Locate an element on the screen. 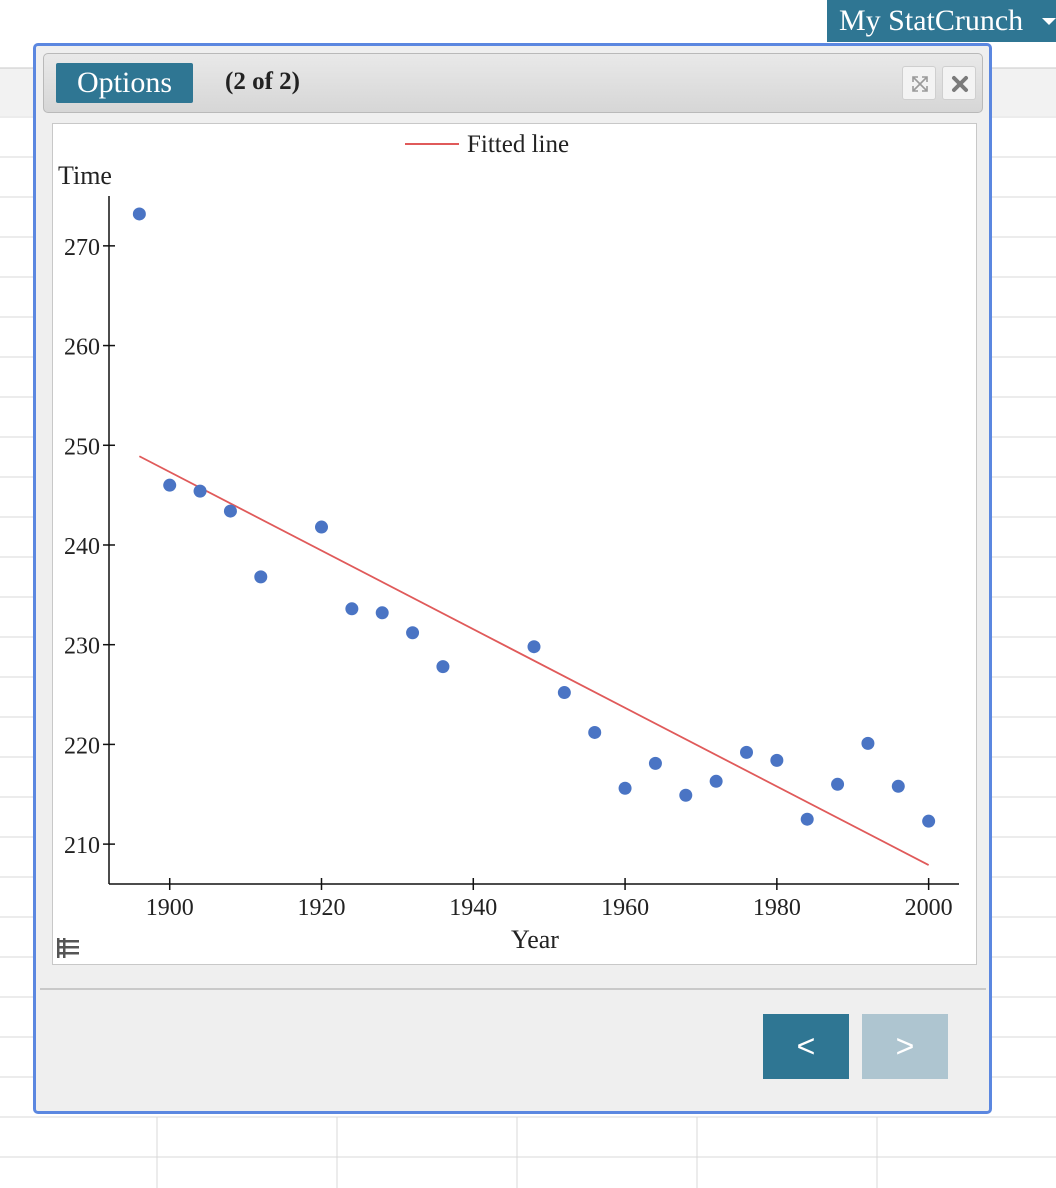 The height and width of the screenshot is (1188, 1056). previous-button: < is located at coordinates (806, 1046).